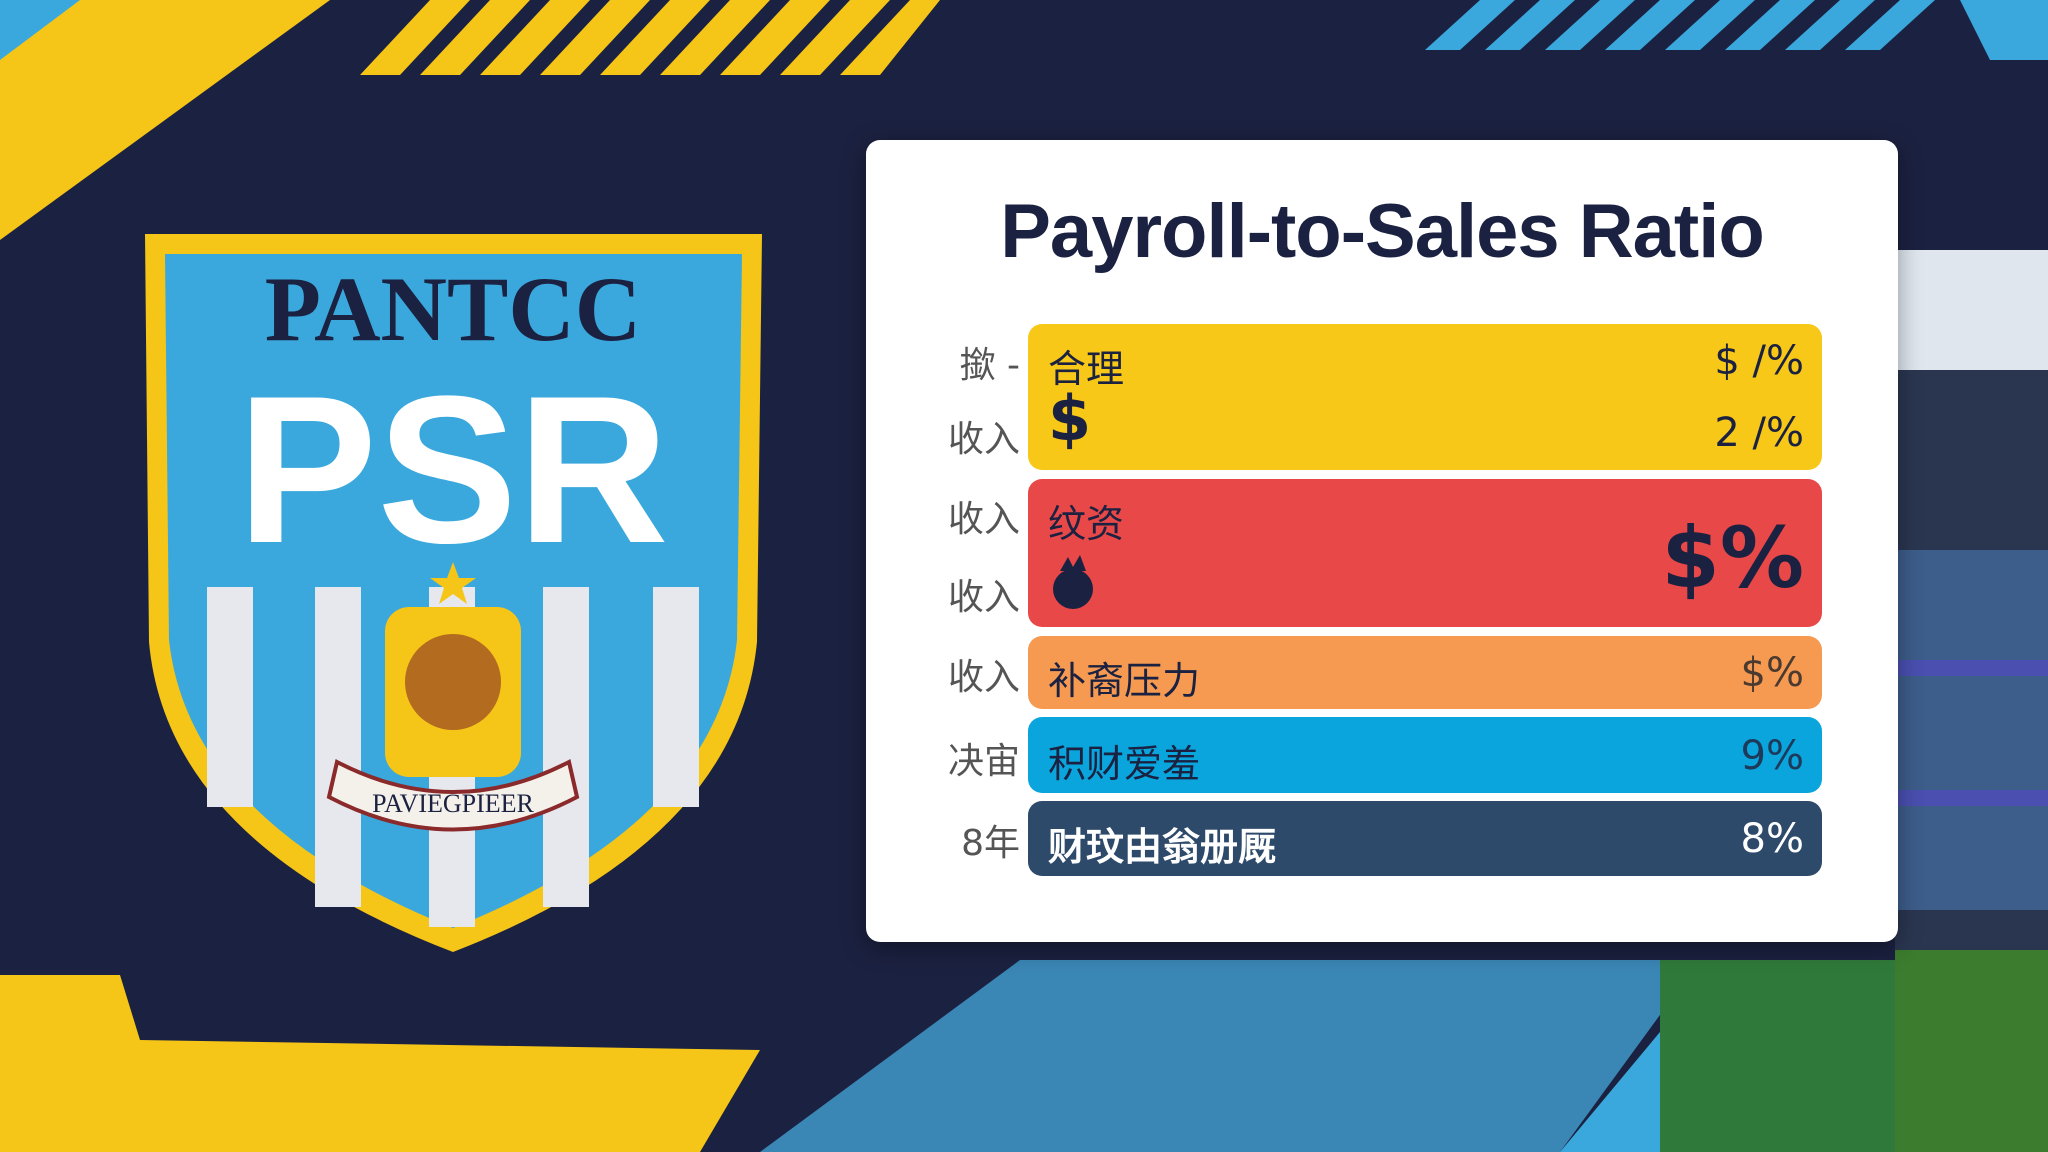 The image size is (2048, 1152). Describe the element at coordinates (1759, 361) in the screenshot. I see `bar-value: $ /%` at that location.